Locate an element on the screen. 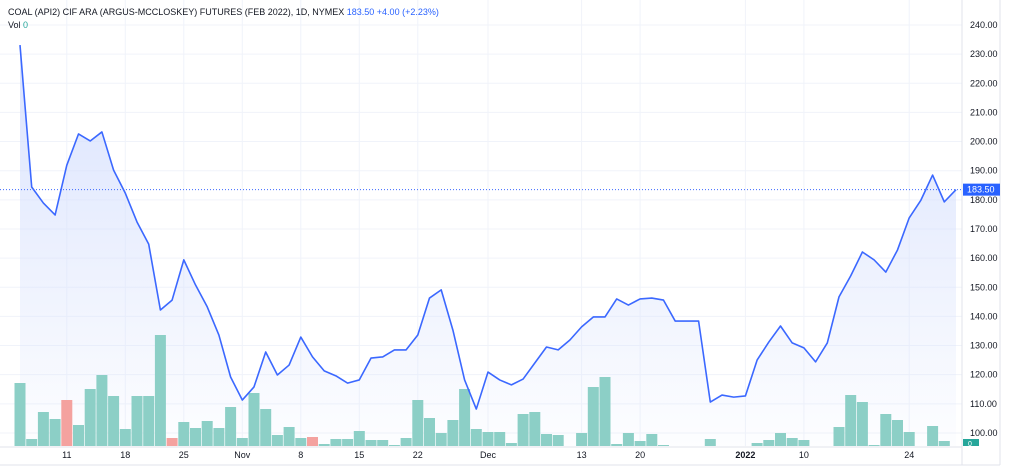 The height and width of the screenshot is (470, 1024). x-tick-label: 18 is located at coordinates (125, 455).